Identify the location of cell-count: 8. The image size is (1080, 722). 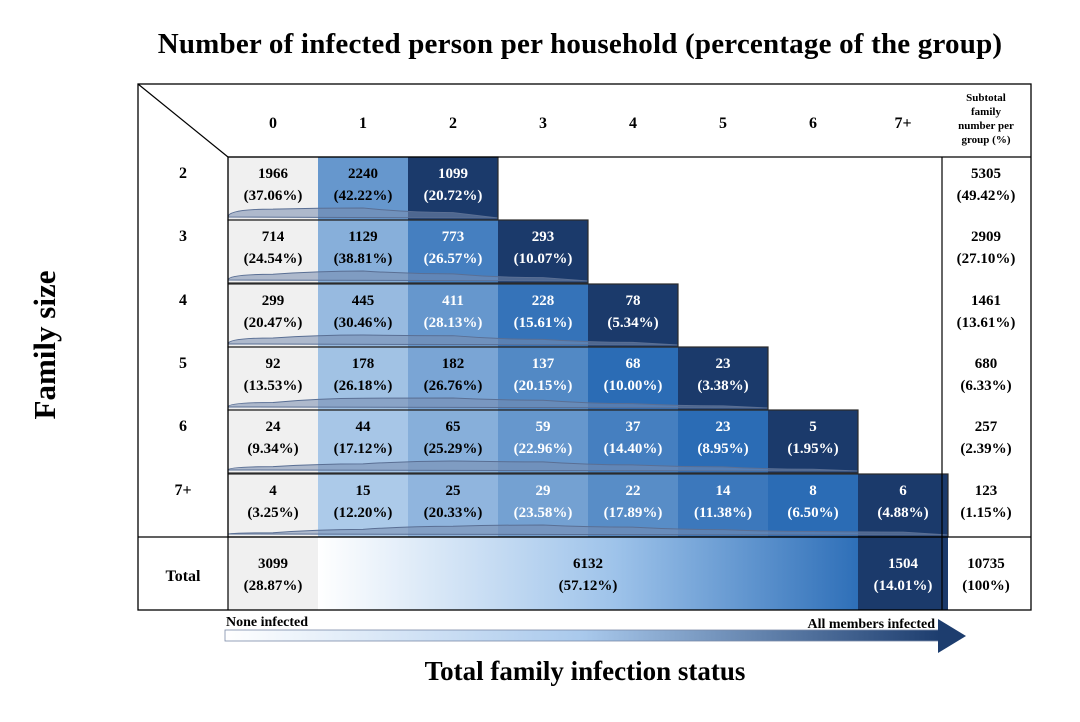
(813, 491).